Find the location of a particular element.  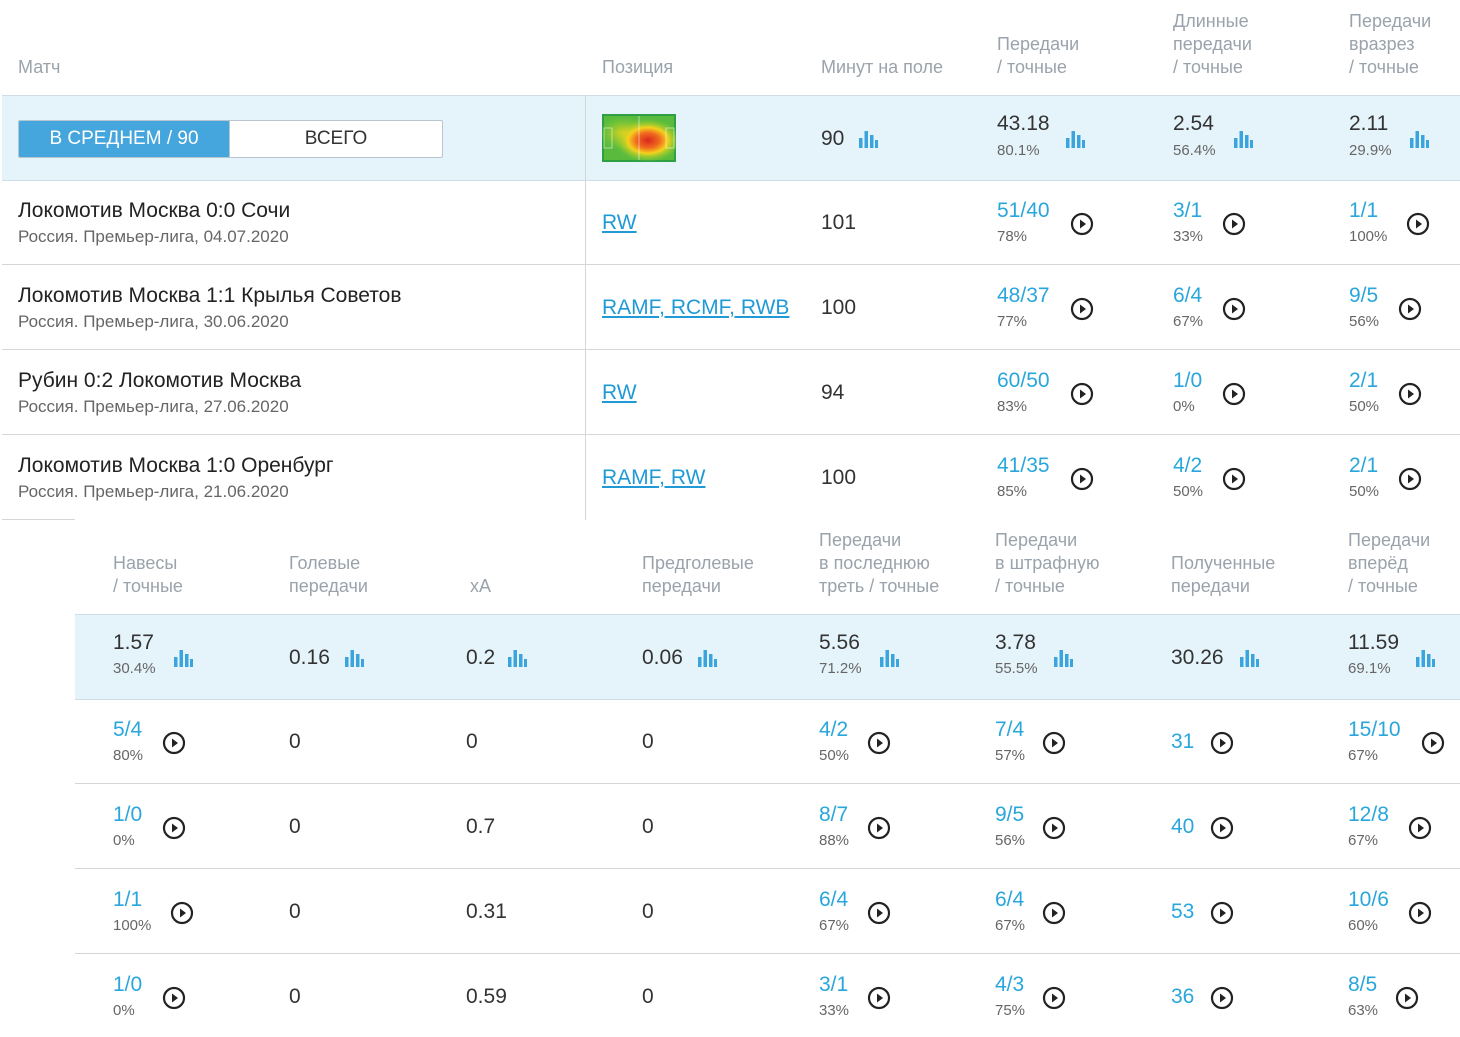

match-minutes: 94 is located at coordinates (833, 392).